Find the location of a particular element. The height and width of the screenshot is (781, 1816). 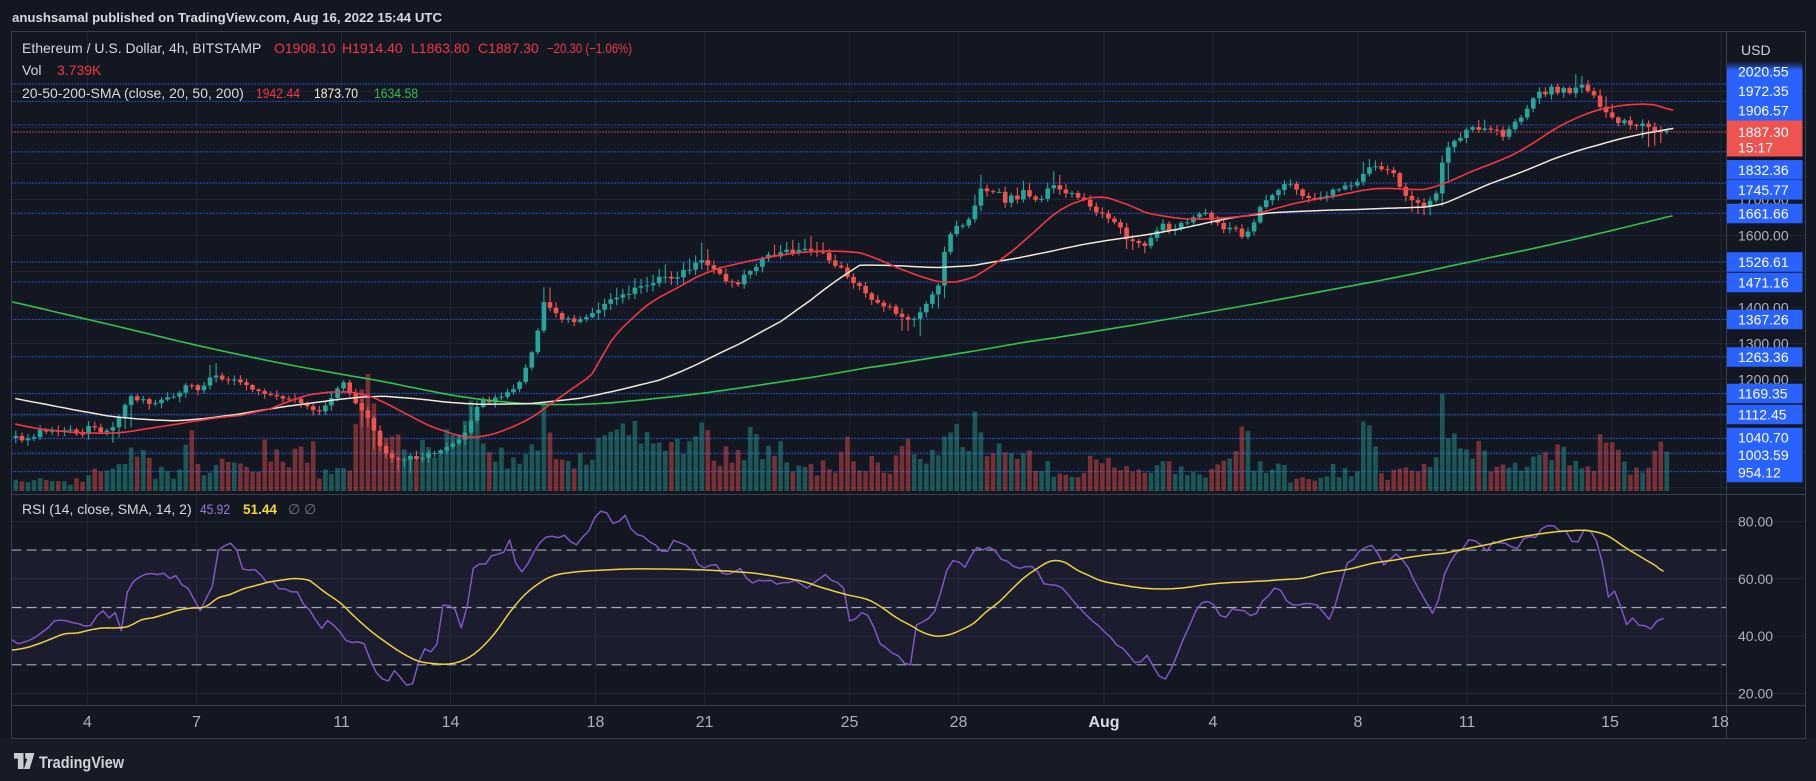

svg-text: L1863.80 is located at coordinates (440, 48).